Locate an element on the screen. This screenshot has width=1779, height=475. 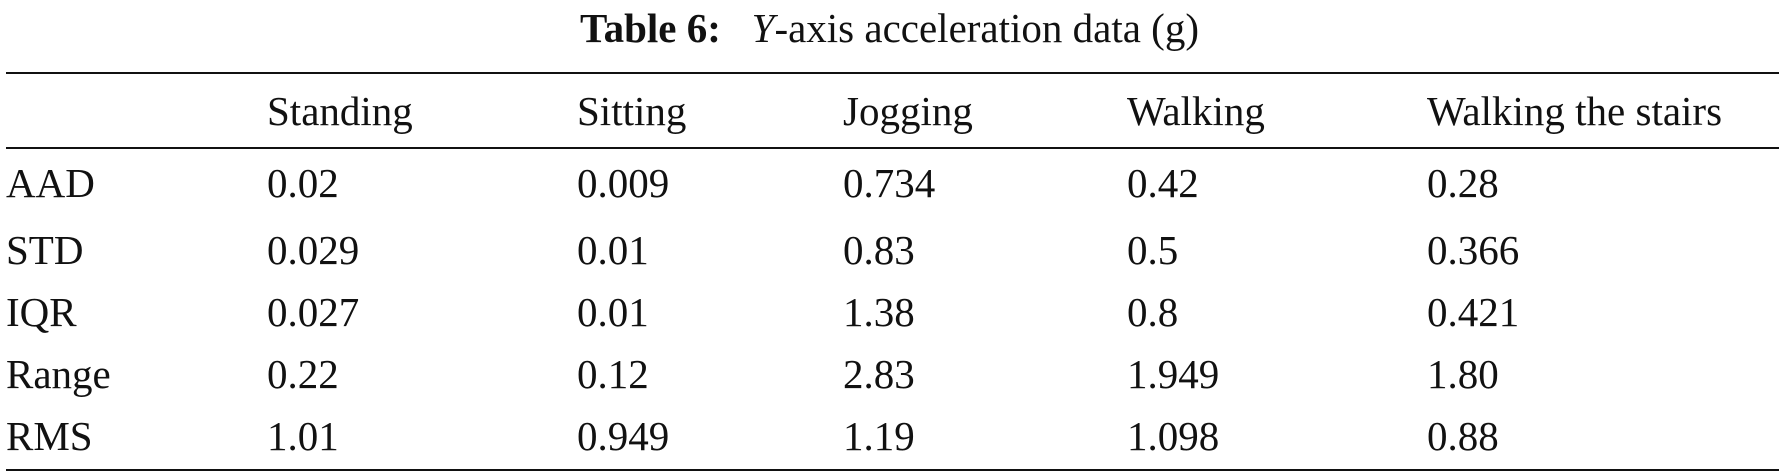
row-label: RMS is located at coordinates (49, 436).